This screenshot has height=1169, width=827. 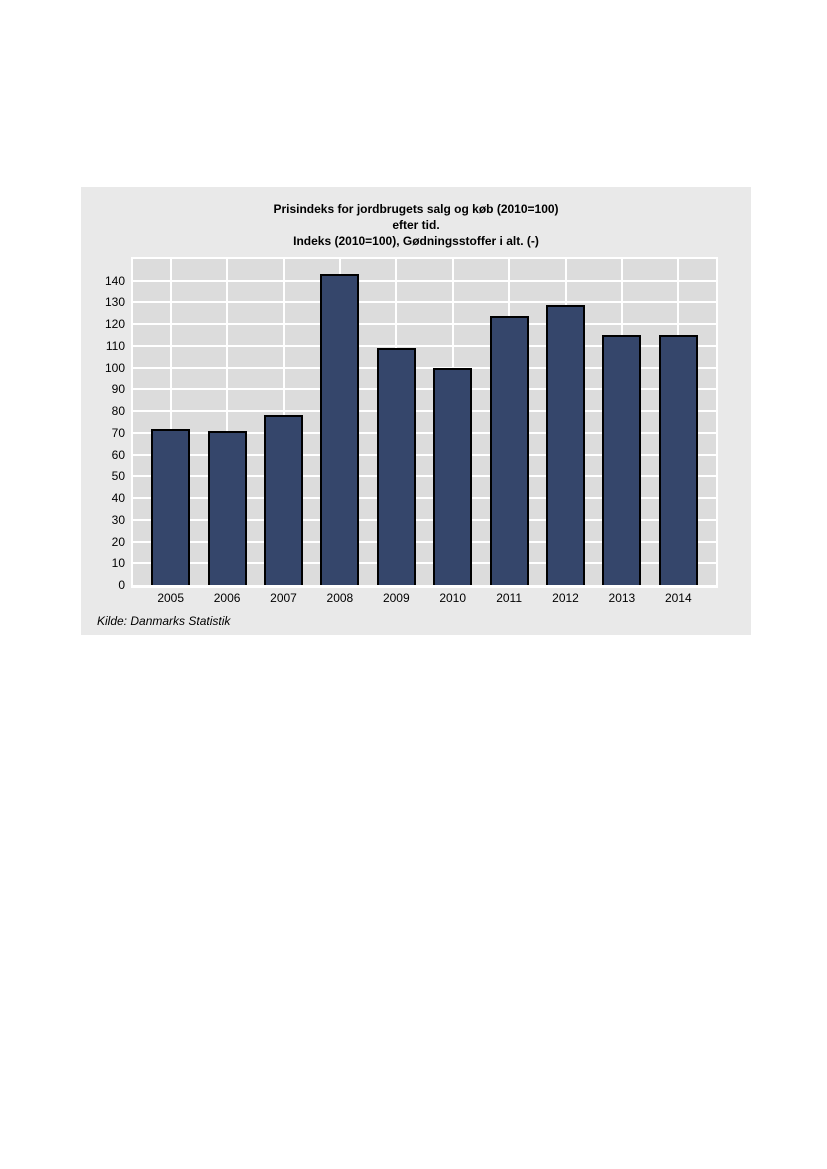 I want to click on chart-title-line-2: efter tid., so click(x=416, y=225).